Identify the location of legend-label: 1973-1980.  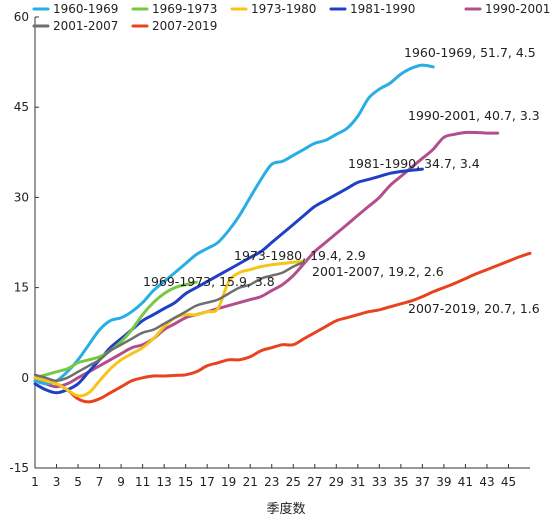
(283, 9).